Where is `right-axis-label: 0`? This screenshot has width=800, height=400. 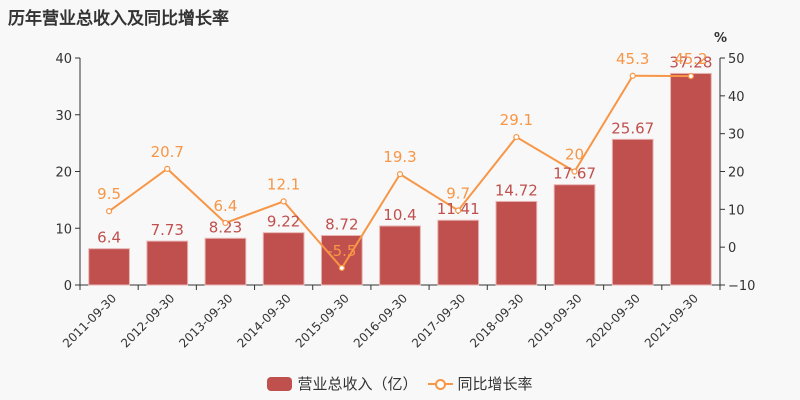
right-axis-label: 0 is located at coordinates (732, 248).